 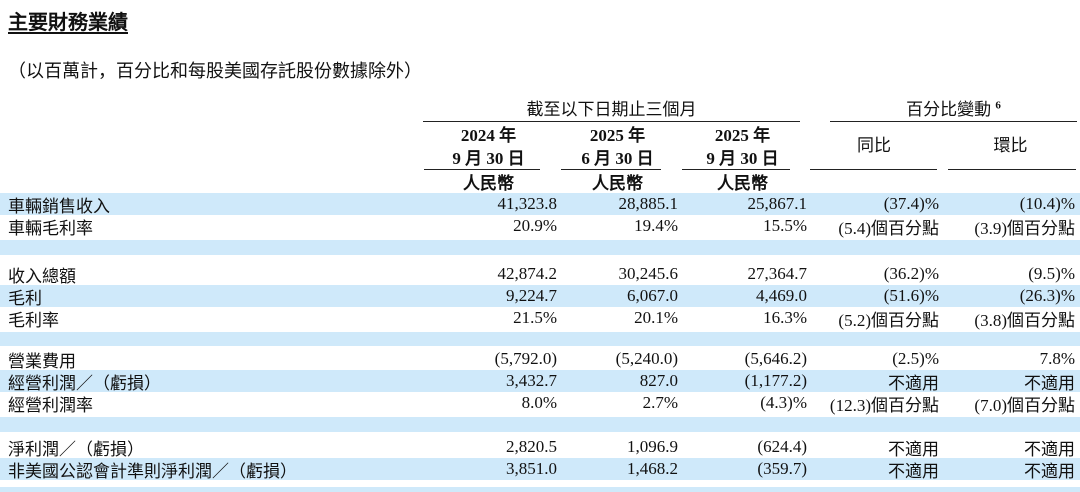 What do you see at coordinates (782, 446) in the screenshot?
I see `value-2025-09-30: (624.4)` at bounding box center [782, 446].